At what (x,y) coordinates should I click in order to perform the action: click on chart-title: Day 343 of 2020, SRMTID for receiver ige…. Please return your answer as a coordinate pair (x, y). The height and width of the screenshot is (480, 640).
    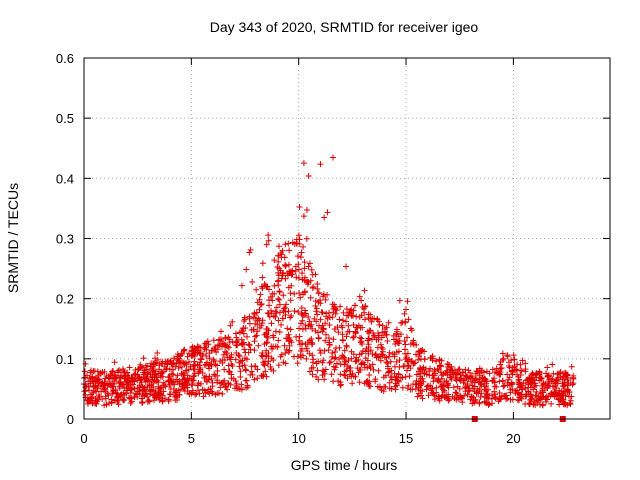
    Looking at the image, I should click on (344, 27).